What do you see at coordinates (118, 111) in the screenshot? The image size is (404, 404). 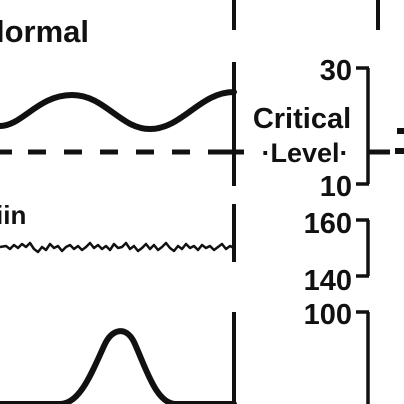 I see `top-wave-trace` at bounding box center [118, 111].